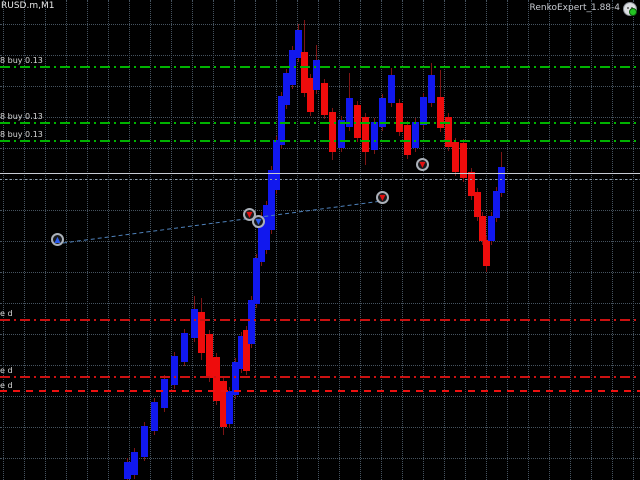  Describe the element at coordinates (630, 9) in the screenshot. I see `expert-smiley-icon` at that location.